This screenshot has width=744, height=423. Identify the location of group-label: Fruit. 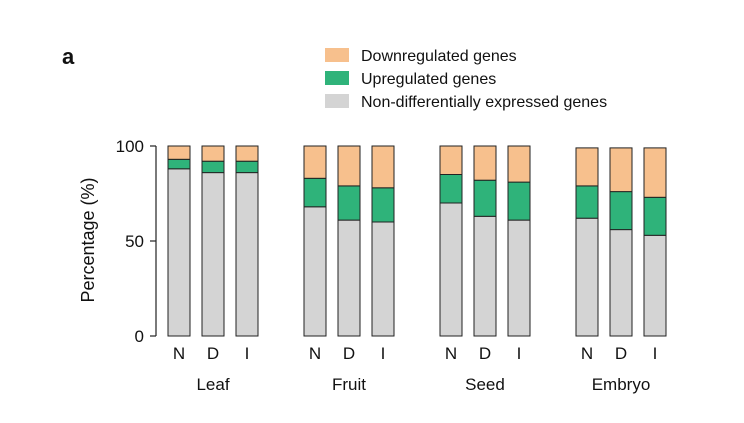
(349, 384).